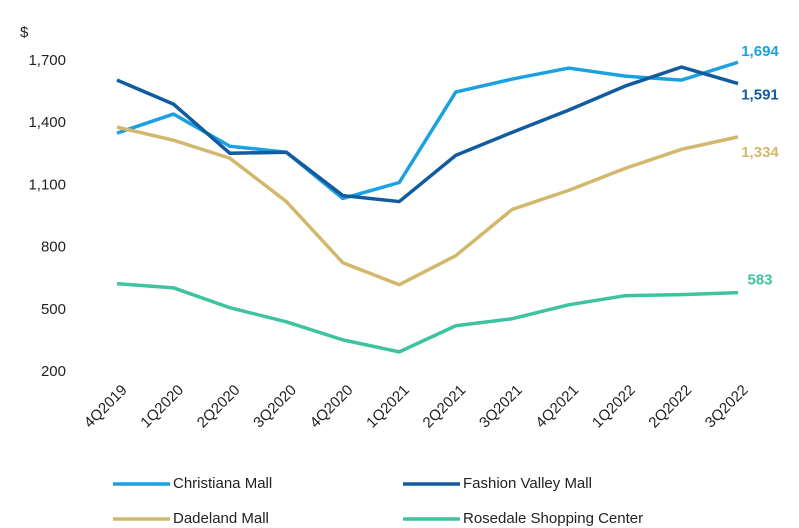 The height and width of the screenshot is (528, 799). Describe the element at coordinates (727, 407) in the screenshot. I see `x-tick-label: 3Q2022` at that location.